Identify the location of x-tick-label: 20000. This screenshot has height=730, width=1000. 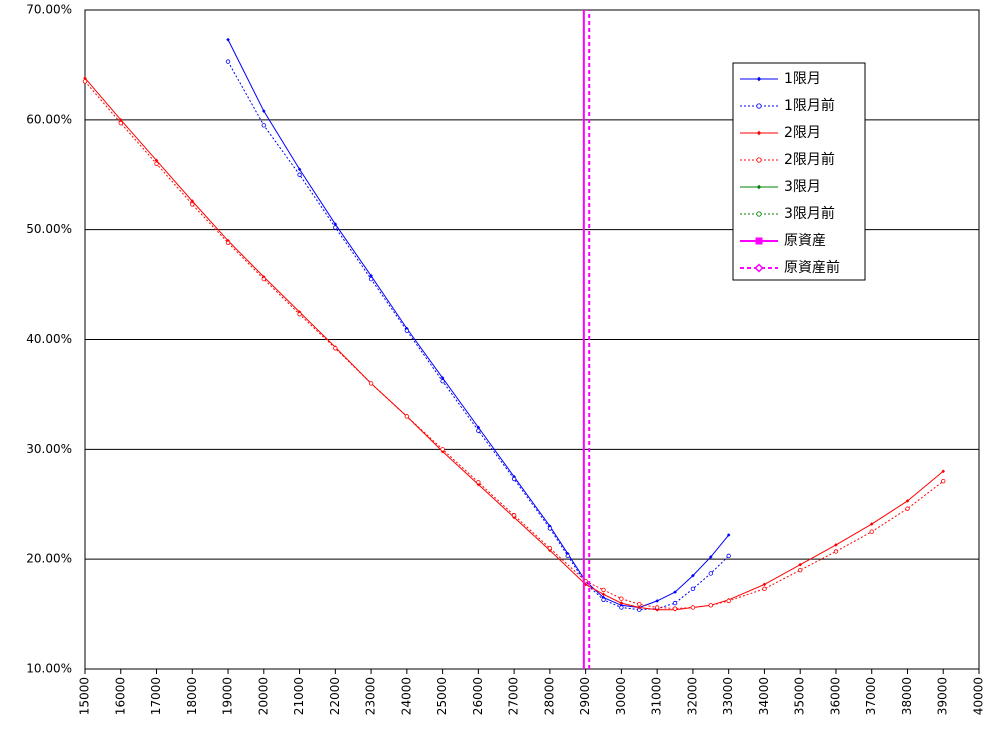
(263, 696).